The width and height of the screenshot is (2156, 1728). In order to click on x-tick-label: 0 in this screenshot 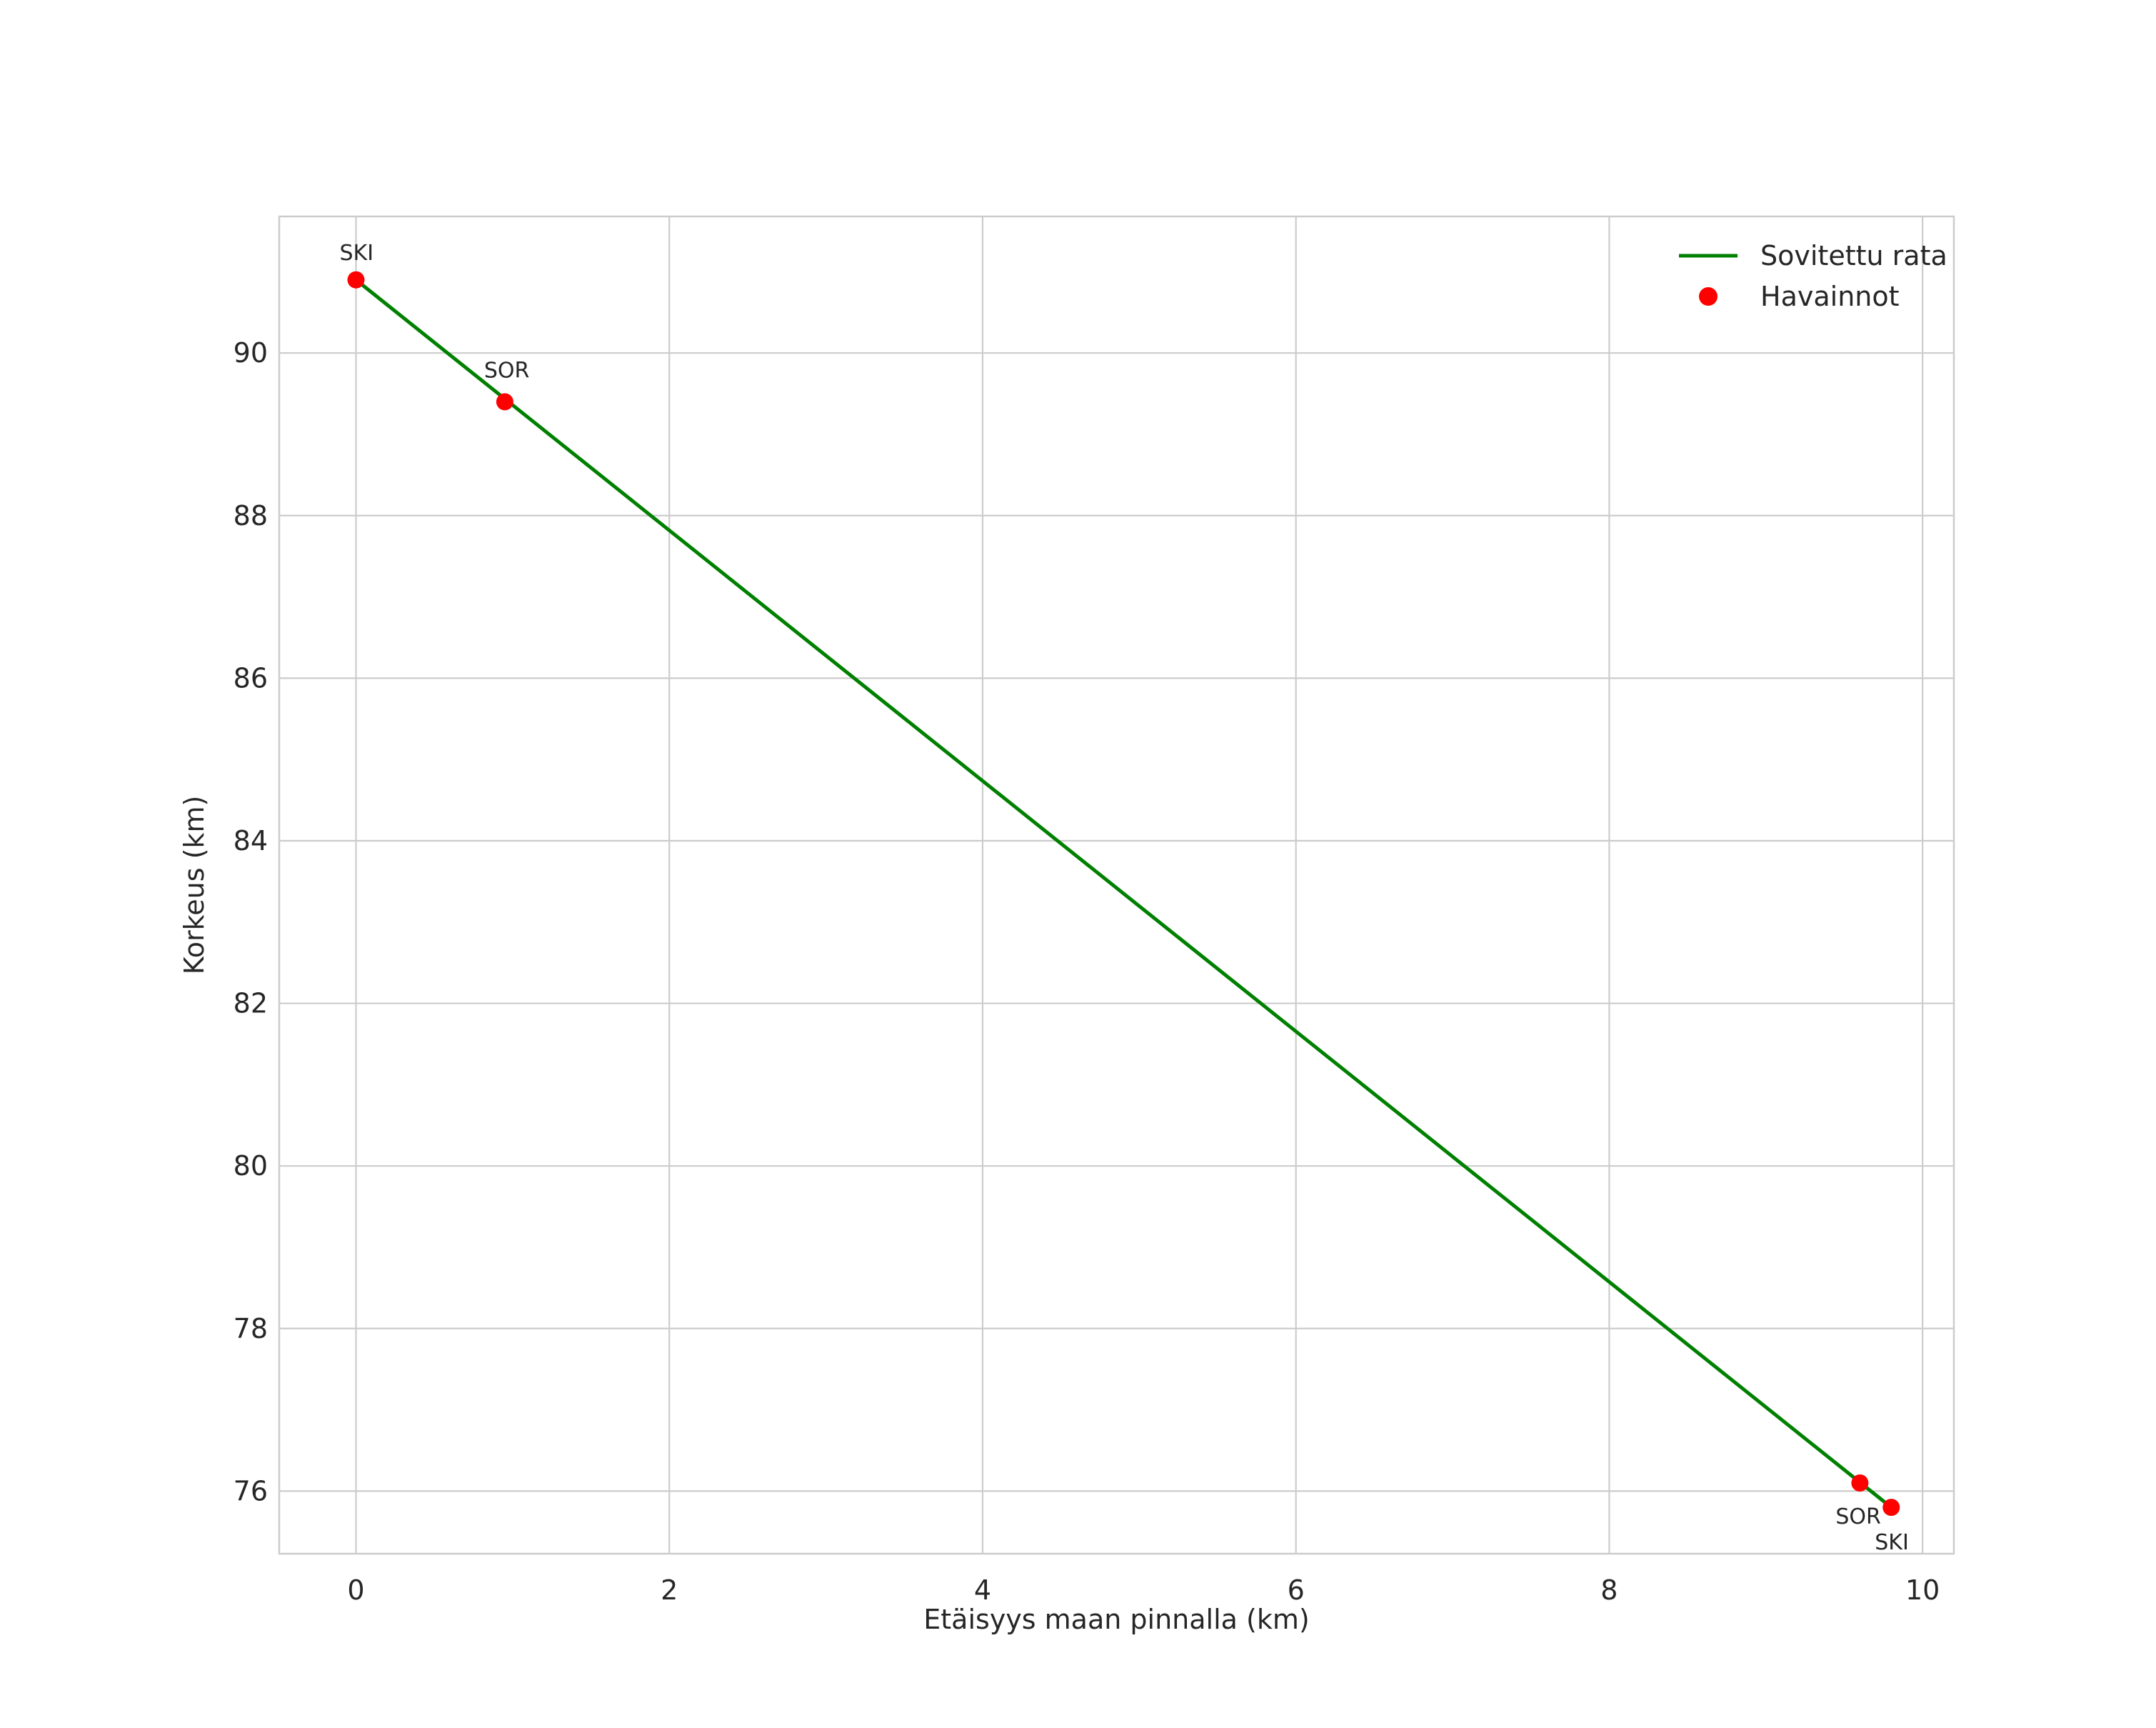, I will do `click(356, 1590)`.